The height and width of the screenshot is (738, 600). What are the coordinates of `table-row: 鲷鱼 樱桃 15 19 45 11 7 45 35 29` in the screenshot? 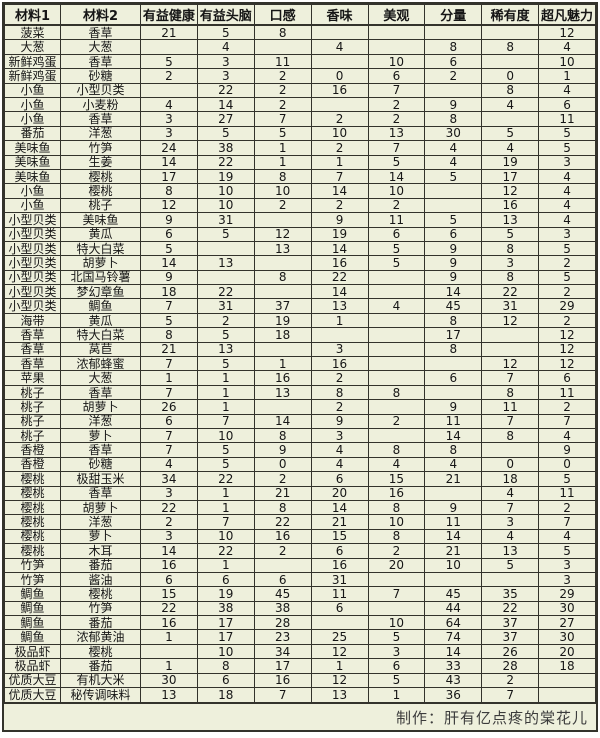 It's located at (300, 594).